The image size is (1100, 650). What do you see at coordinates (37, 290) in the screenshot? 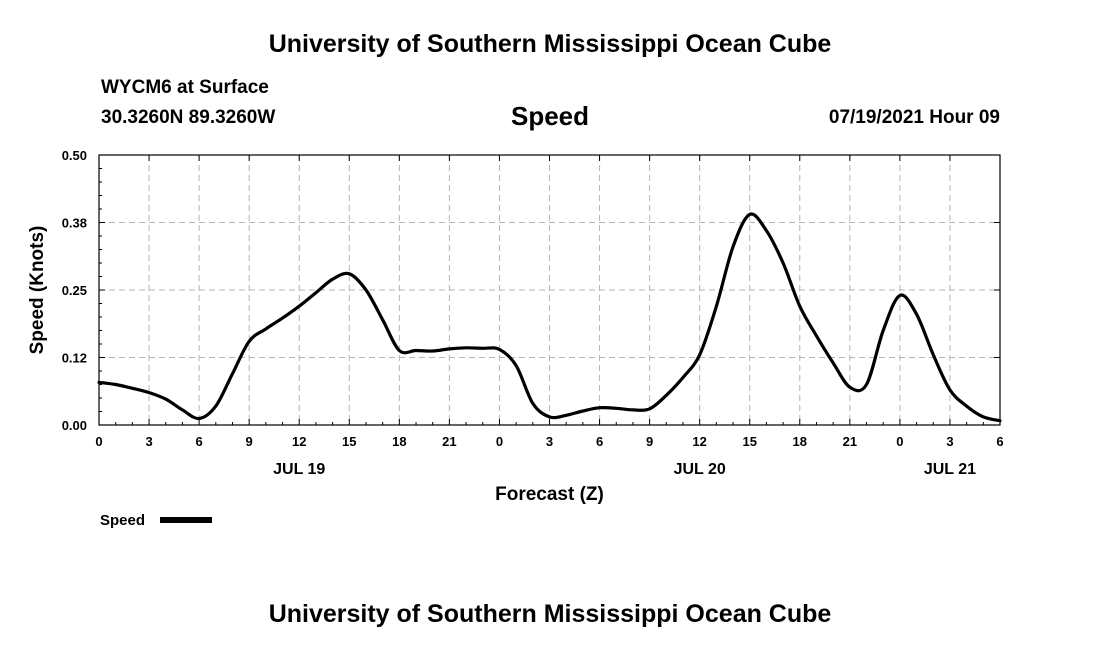
I see `y-axis-label: Speed (Knots)` at bounding box center [37, 290].